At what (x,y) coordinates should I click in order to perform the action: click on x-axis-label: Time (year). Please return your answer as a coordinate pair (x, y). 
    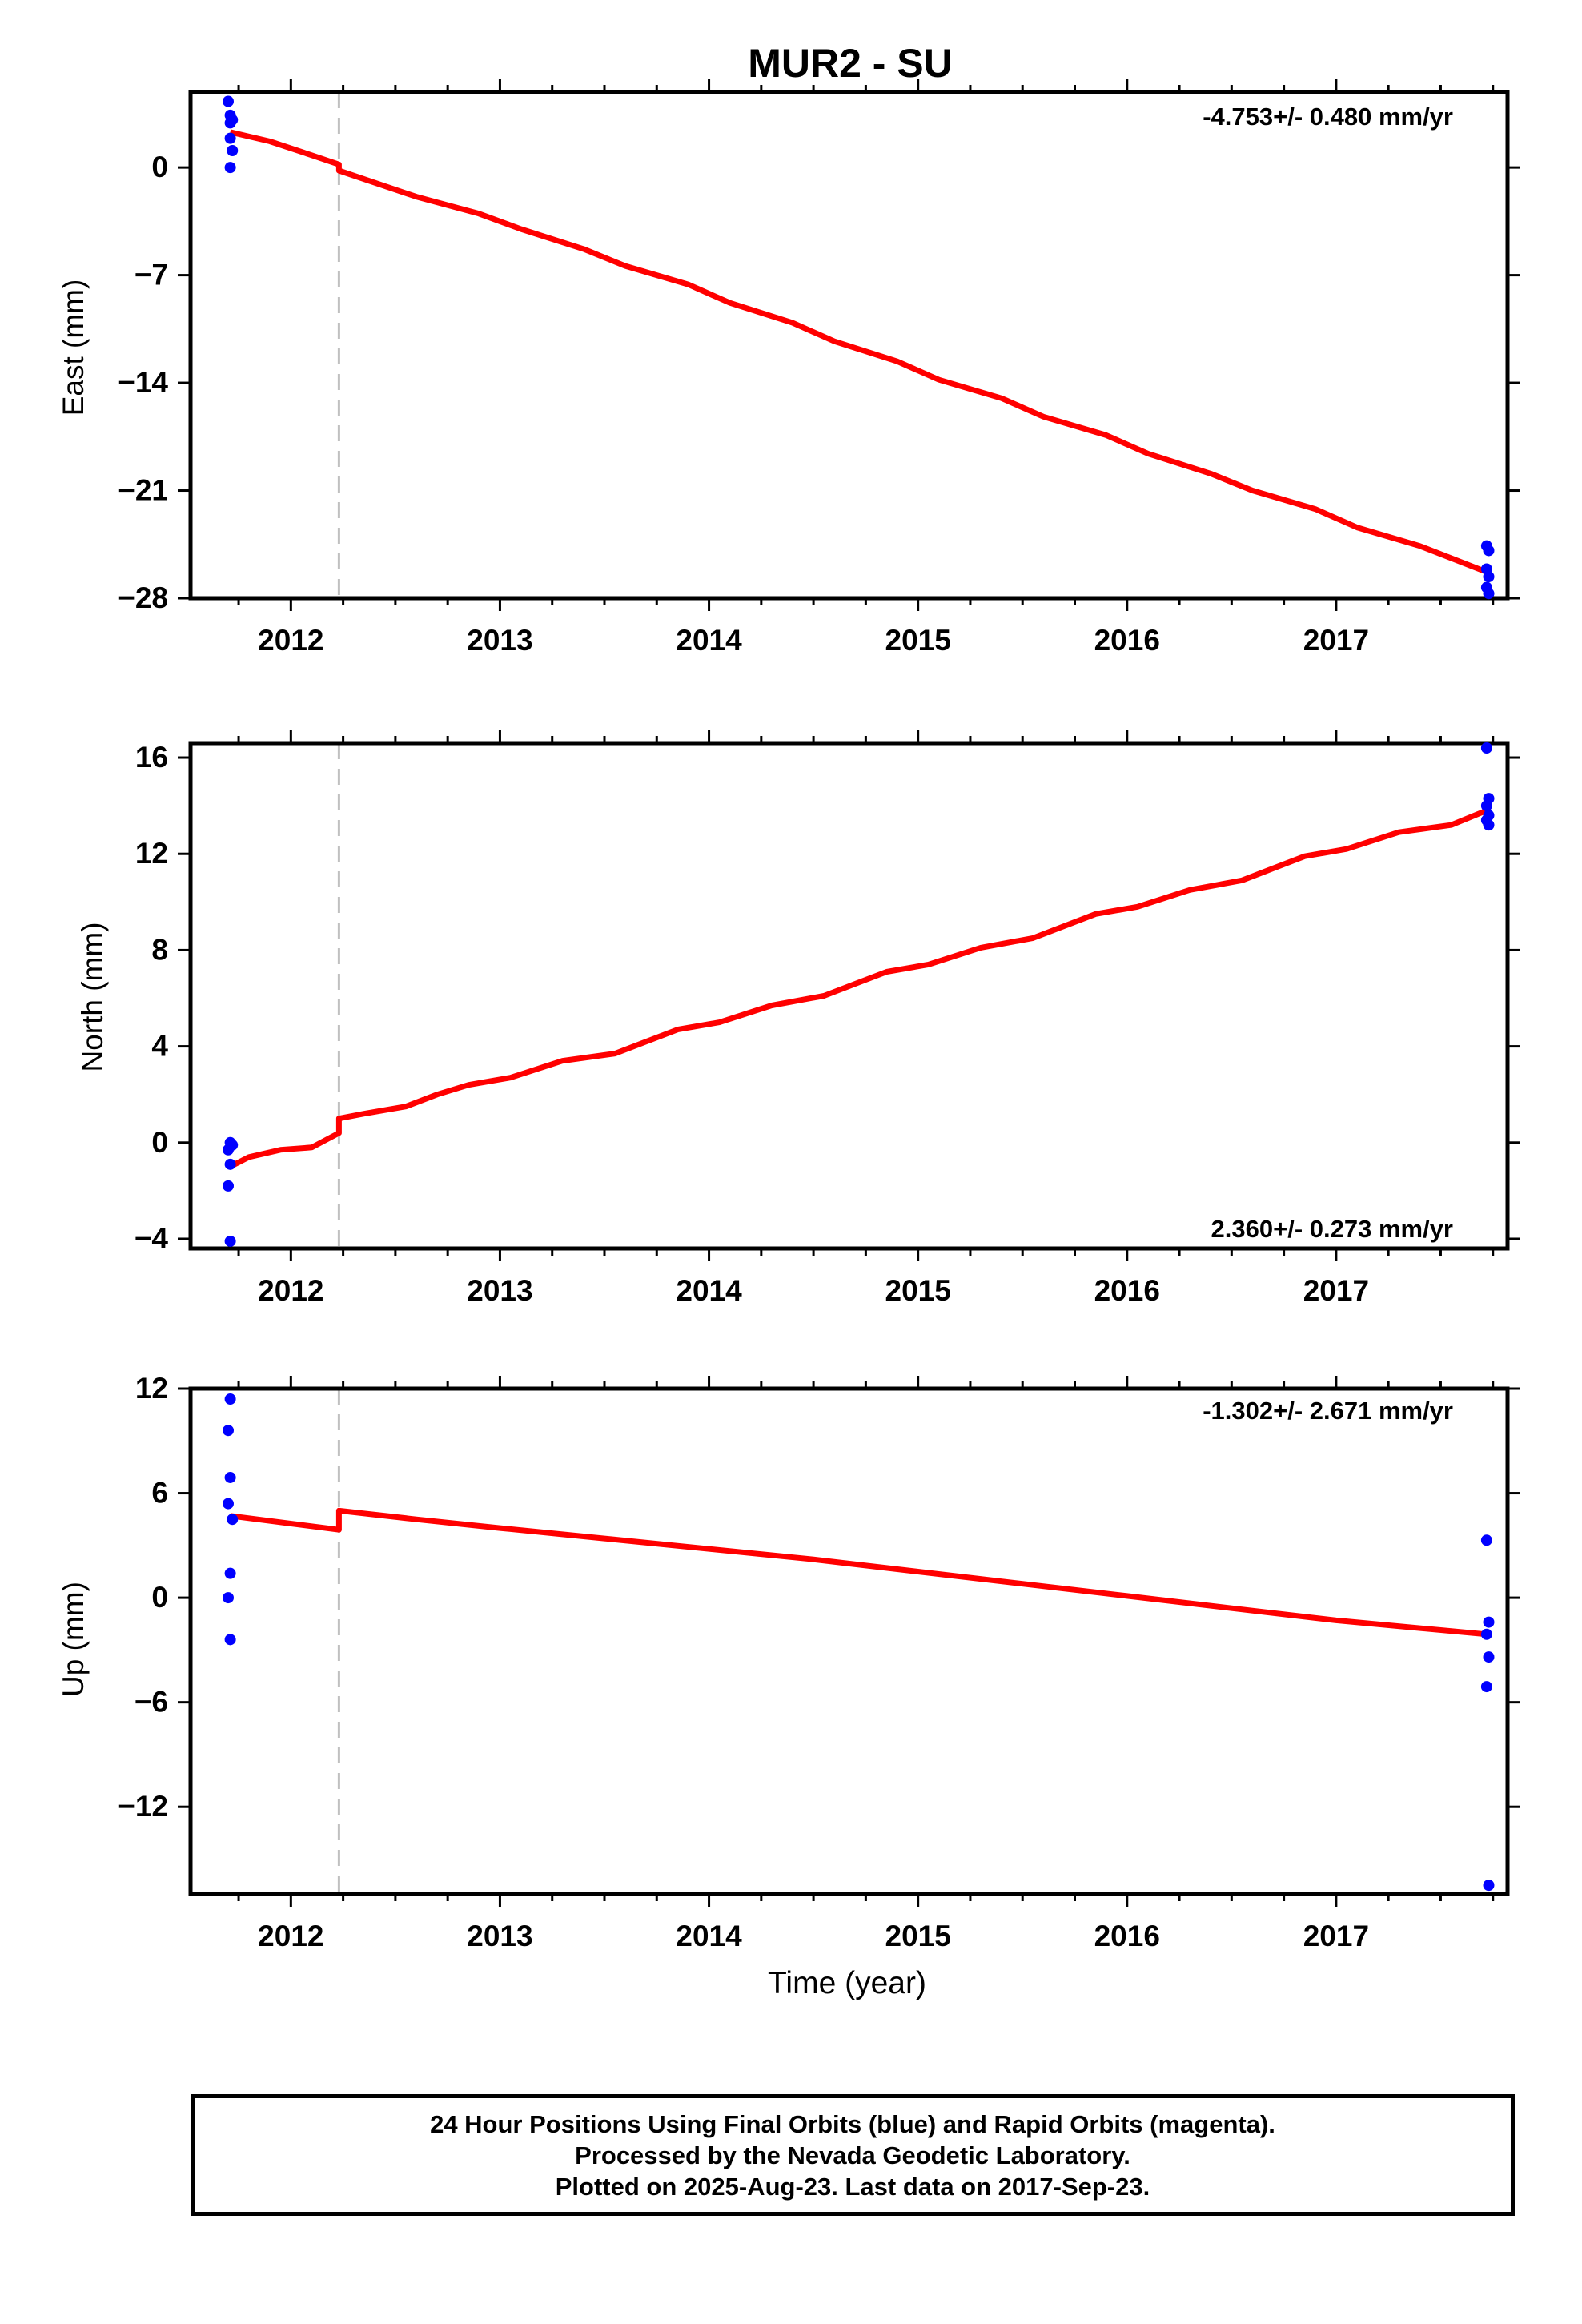
    Looking at the image, I should click on (847, 1983).